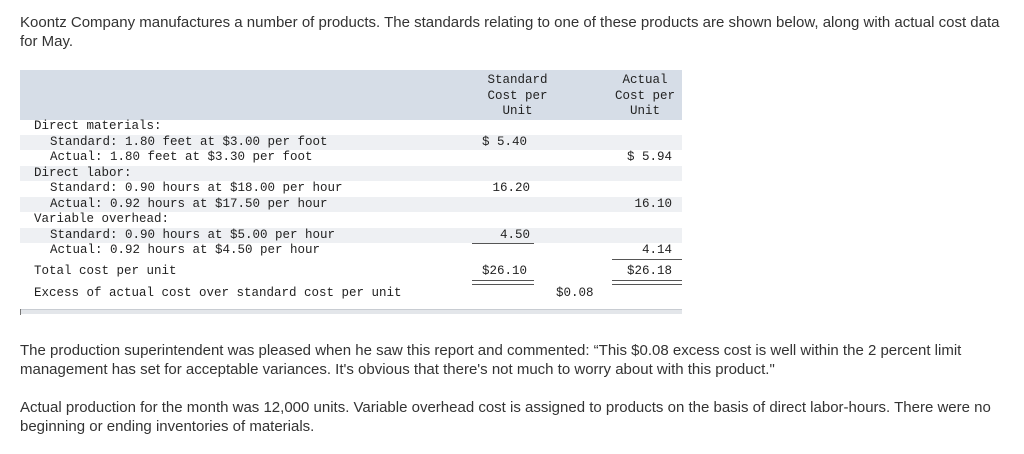 This screenshot has height=454, width=1024. What do you see at coordinates (647, 282) in the screenshot?
I see `actual-total-double-rule` at bounding box center [647, 282].